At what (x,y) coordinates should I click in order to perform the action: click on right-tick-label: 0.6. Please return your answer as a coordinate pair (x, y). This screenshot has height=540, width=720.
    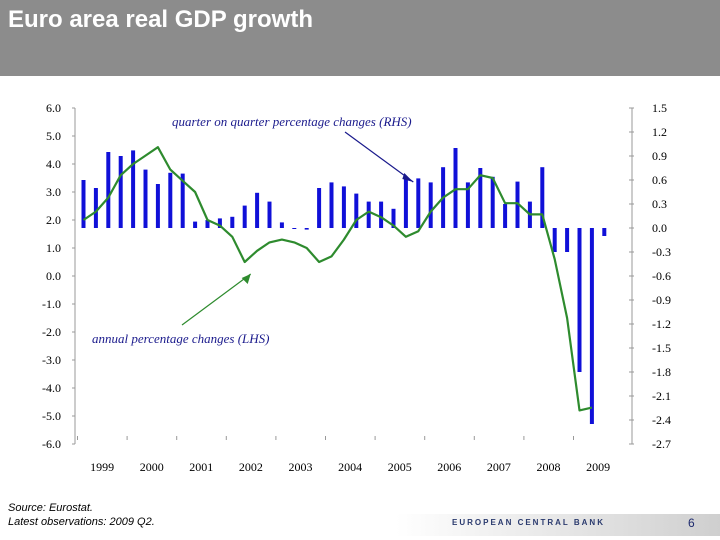
    Looking at the image, I should click on (659, 180).